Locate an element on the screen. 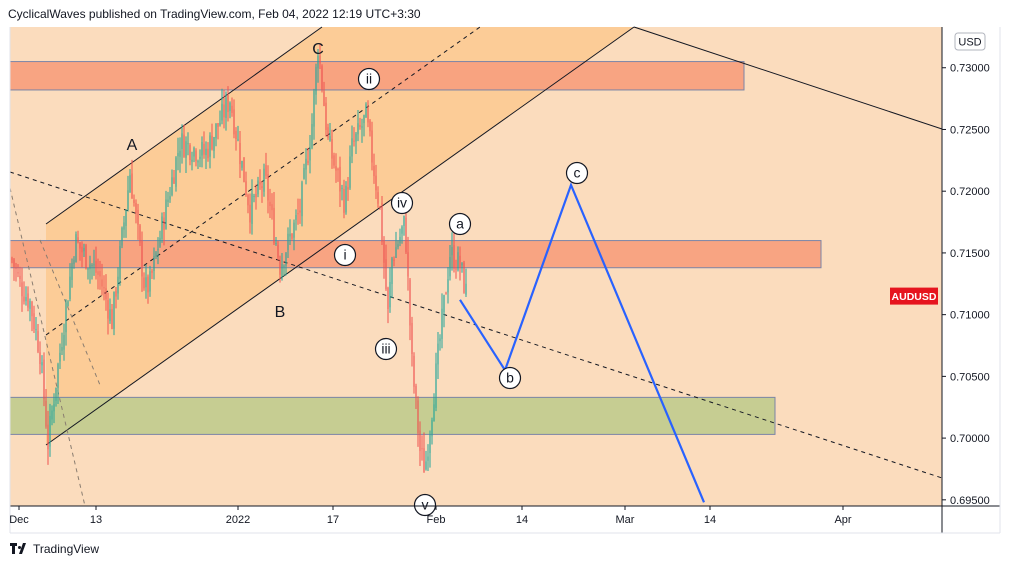 This screenshot has height=568, width=1009. wave-label-text: iii is located at coordinates (385, 349).